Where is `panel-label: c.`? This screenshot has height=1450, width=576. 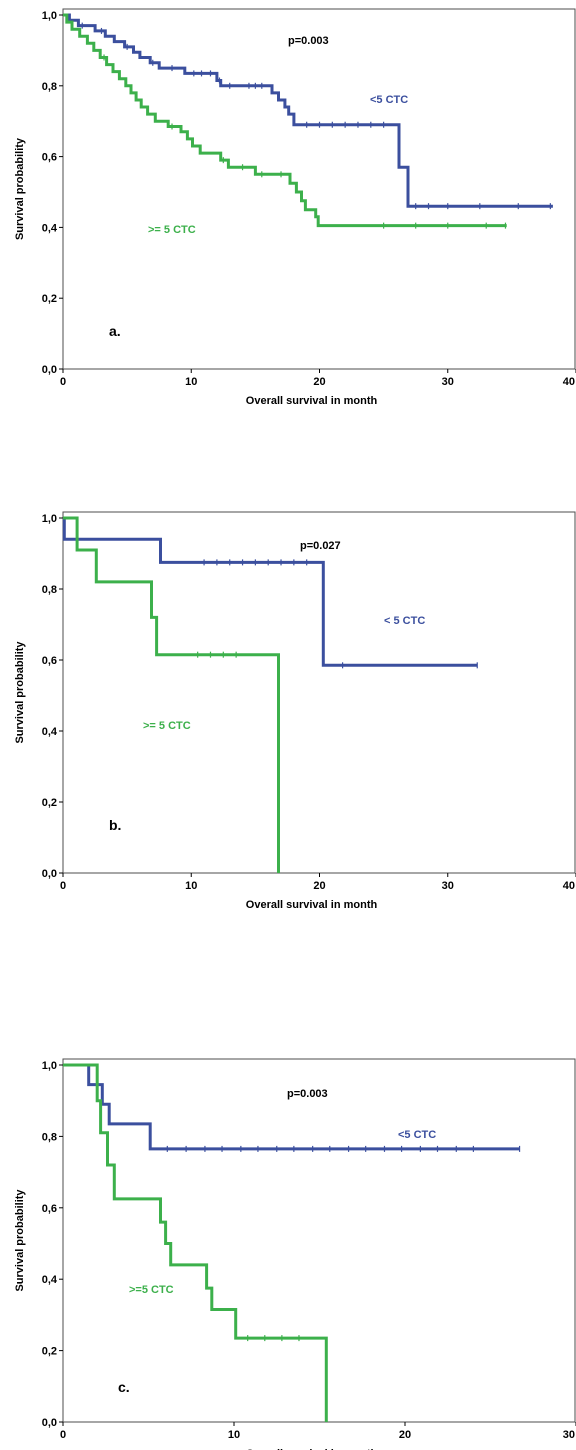
panel-label: c. is located at coordinates (124, 1387).